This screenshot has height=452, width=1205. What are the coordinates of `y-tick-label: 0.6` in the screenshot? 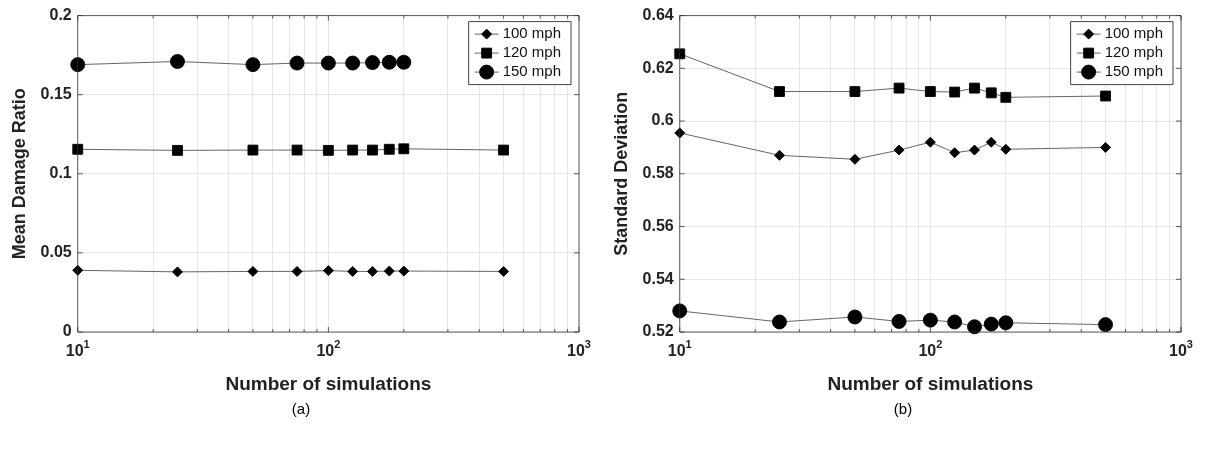 It's located at (662, 120).